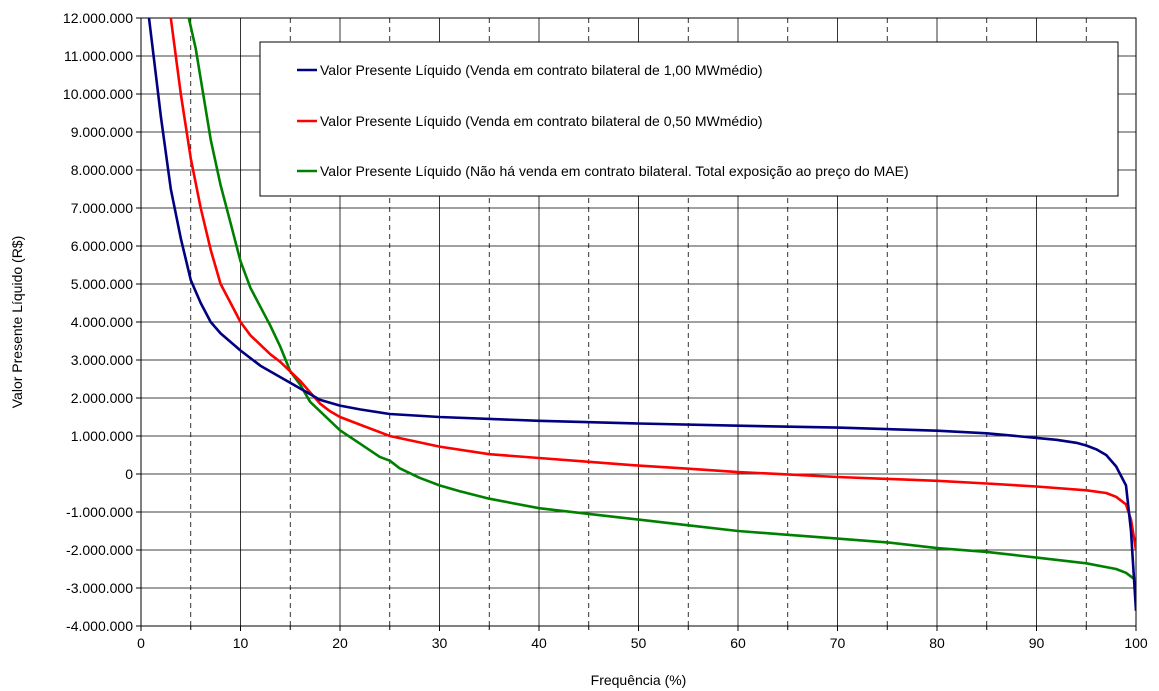 The height and width of the screenshot is (691, 1159). What do you see at coordinates (102, 132) in the screenshot?
I see `y-tick-label: 9.000.000` at bounding box center [102, 132].